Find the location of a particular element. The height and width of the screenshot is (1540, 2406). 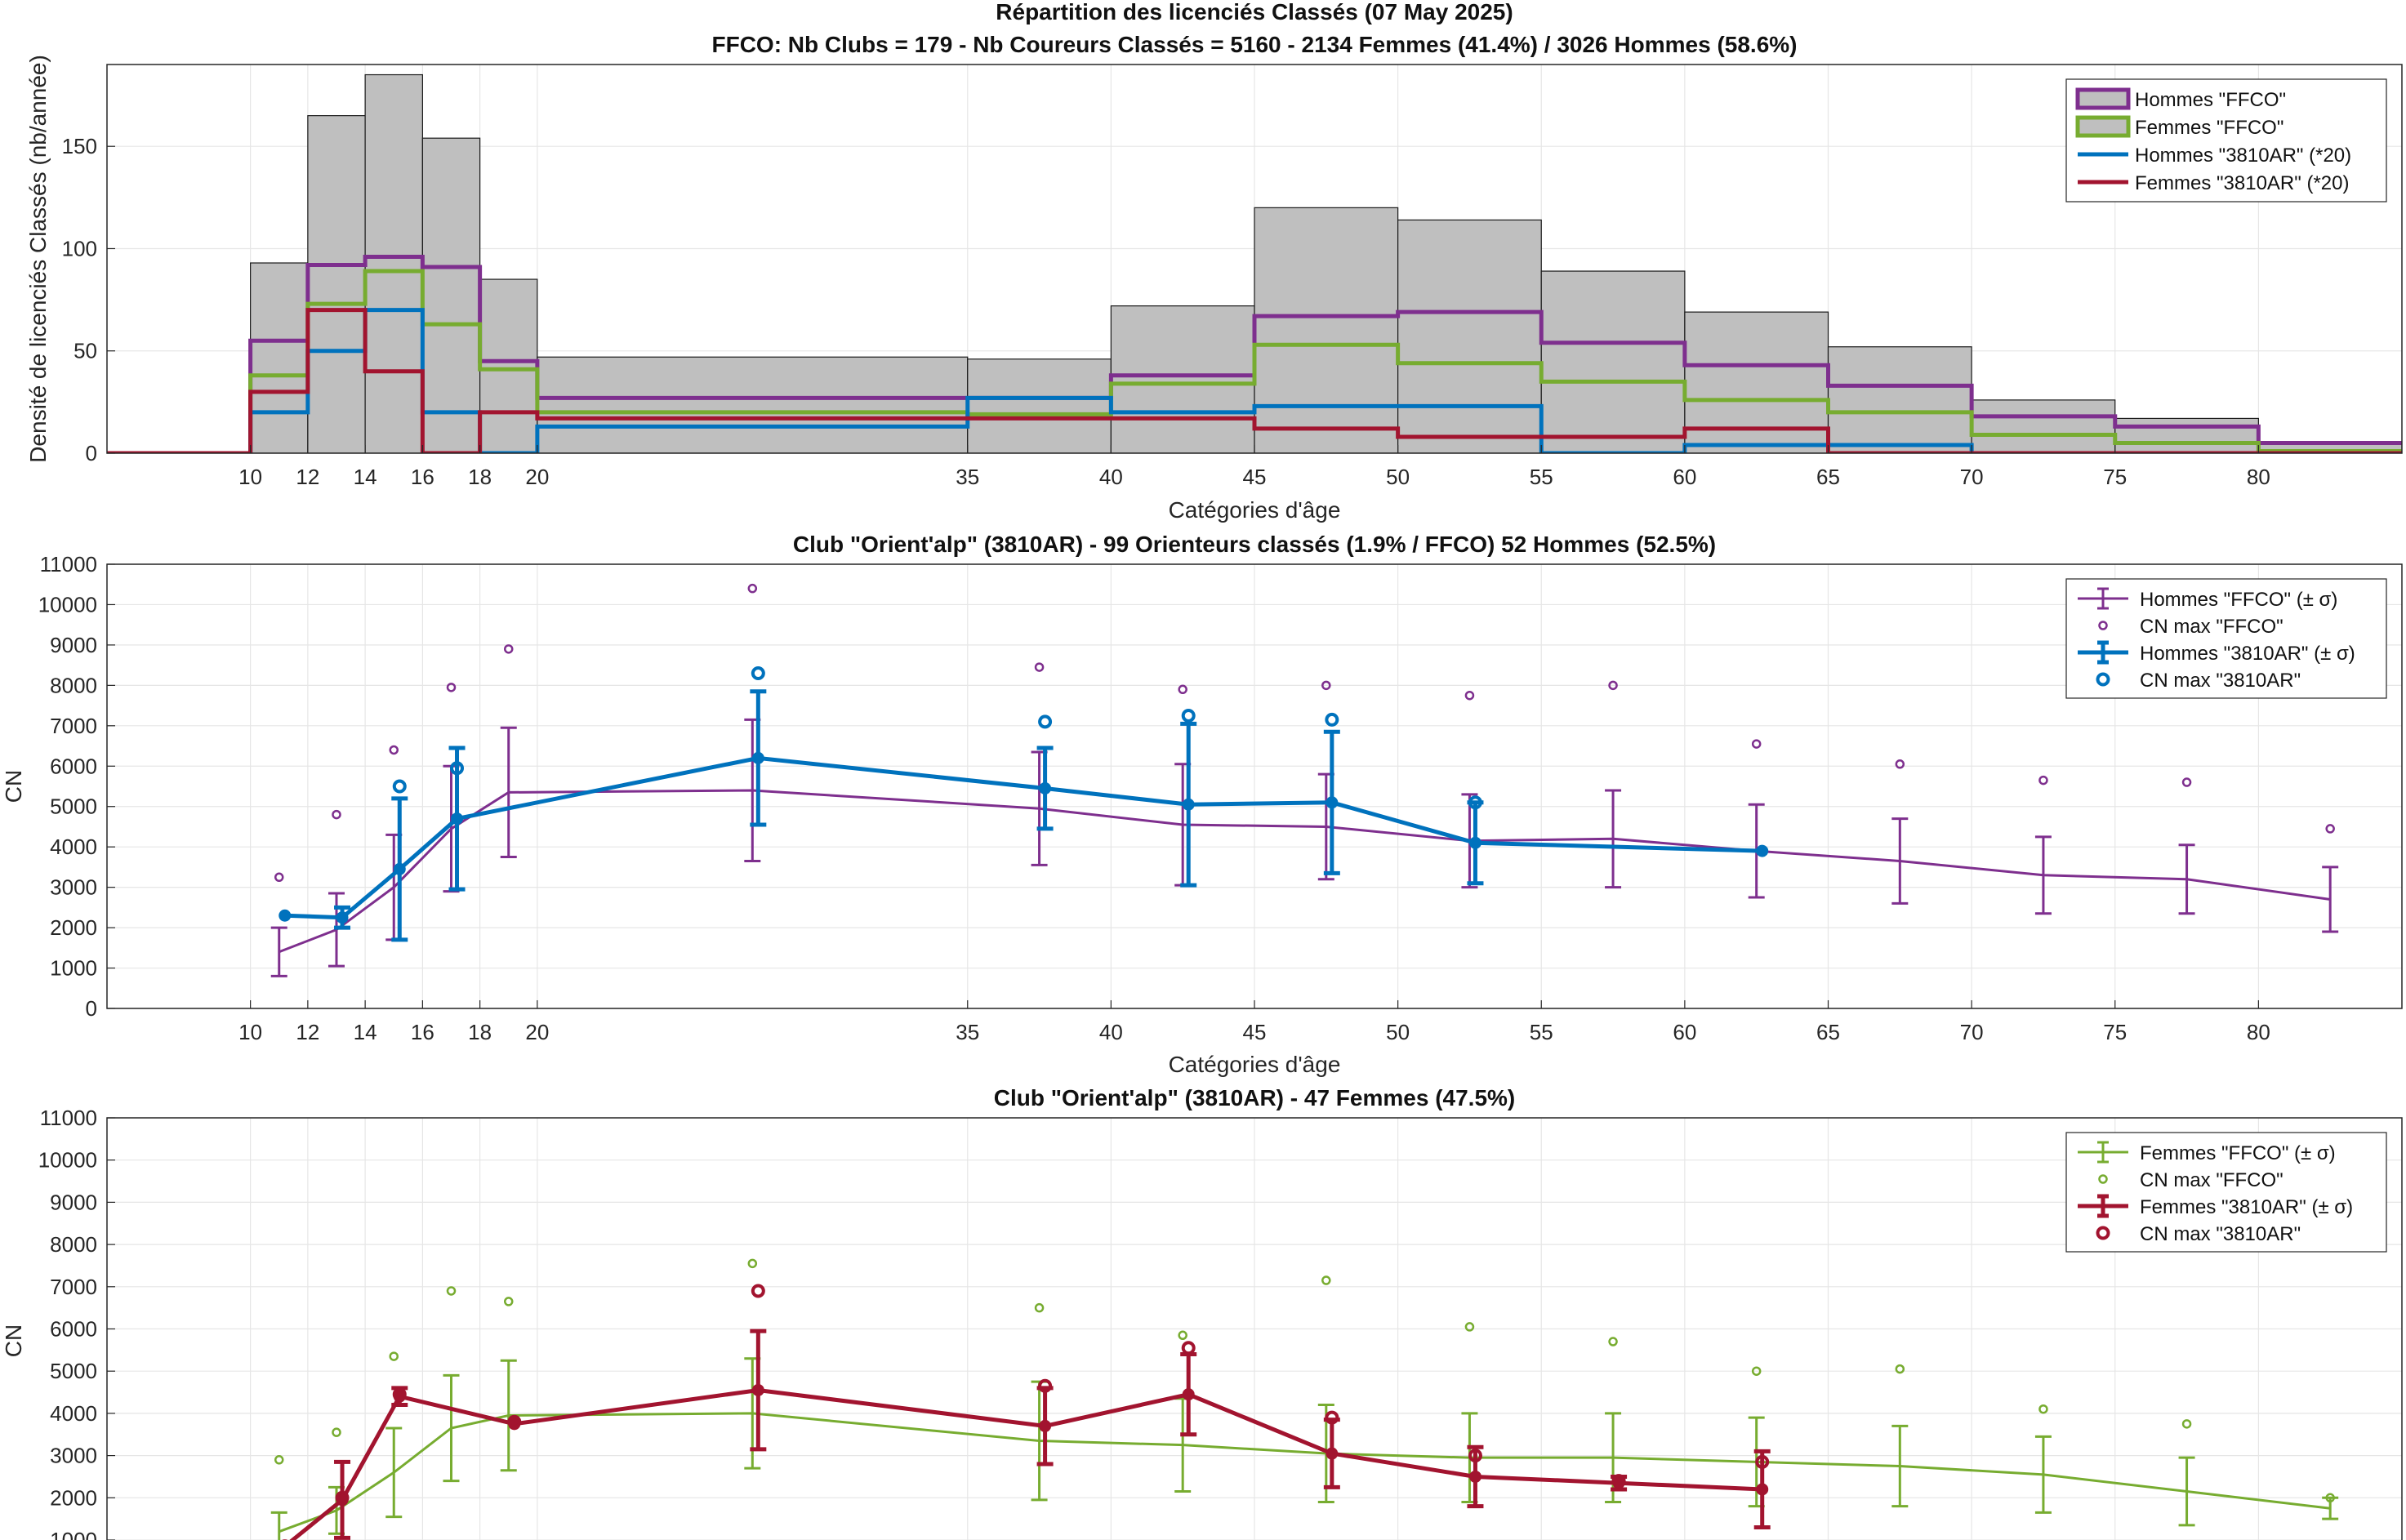

y-tick-label: 8000 is located at coordinates (73, 685).